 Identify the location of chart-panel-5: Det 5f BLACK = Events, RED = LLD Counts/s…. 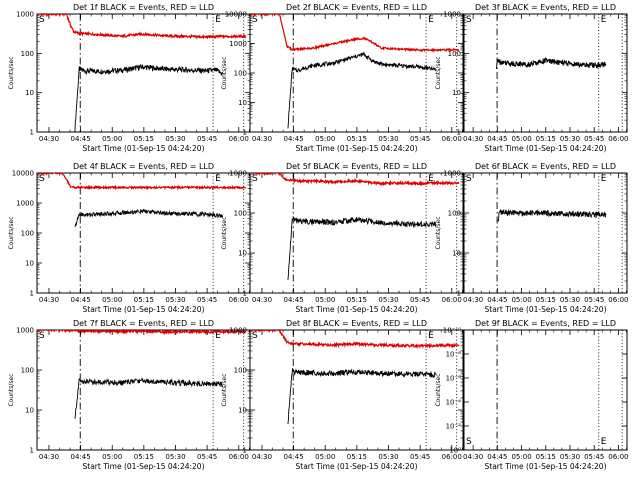
(342, 238).